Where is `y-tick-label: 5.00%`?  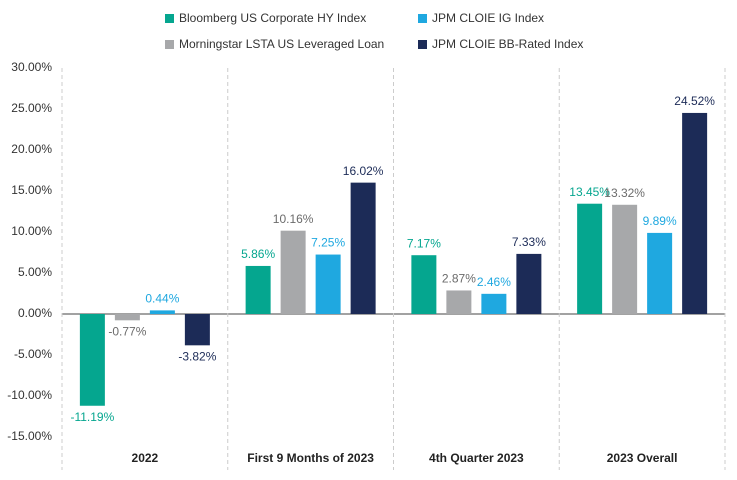 y-tick-label: 5.00% is located at coordinates (35, 272).